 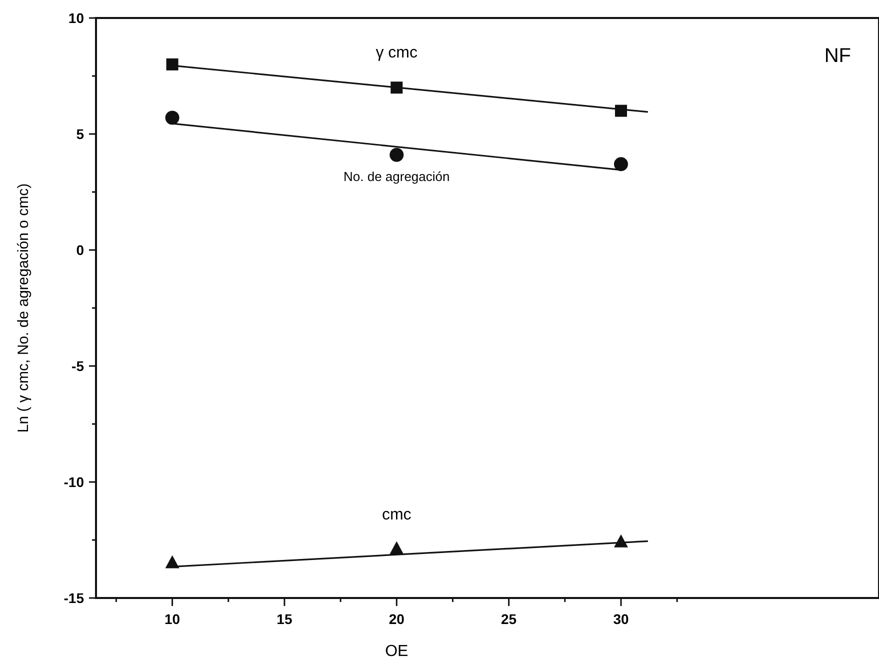 I want to click on series-label: No. de agregación, so click(x=397, y=176).